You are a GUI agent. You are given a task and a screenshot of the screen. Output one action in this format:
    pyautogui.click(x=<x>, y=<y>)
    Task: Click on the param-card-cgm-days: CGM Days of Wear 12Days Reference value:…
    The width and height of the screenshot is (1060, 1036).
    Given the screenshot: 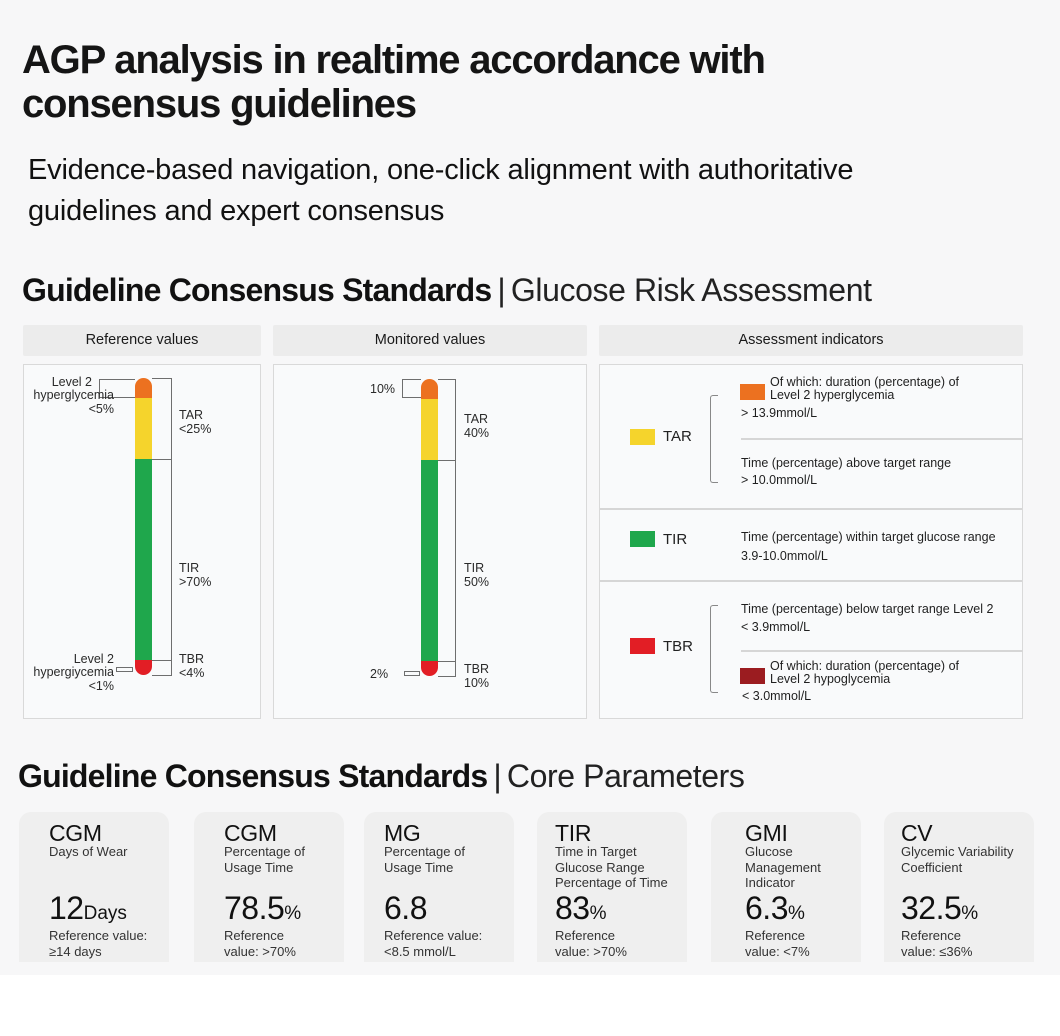 What is the action you would take?
    pyautogui.click(x=94, y=887)
    